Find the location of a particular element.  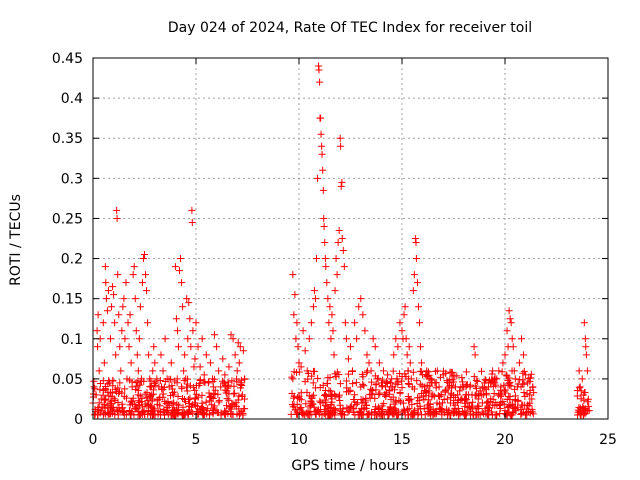

y-tick-label: 0.15 is located at coordinates (67, 300).